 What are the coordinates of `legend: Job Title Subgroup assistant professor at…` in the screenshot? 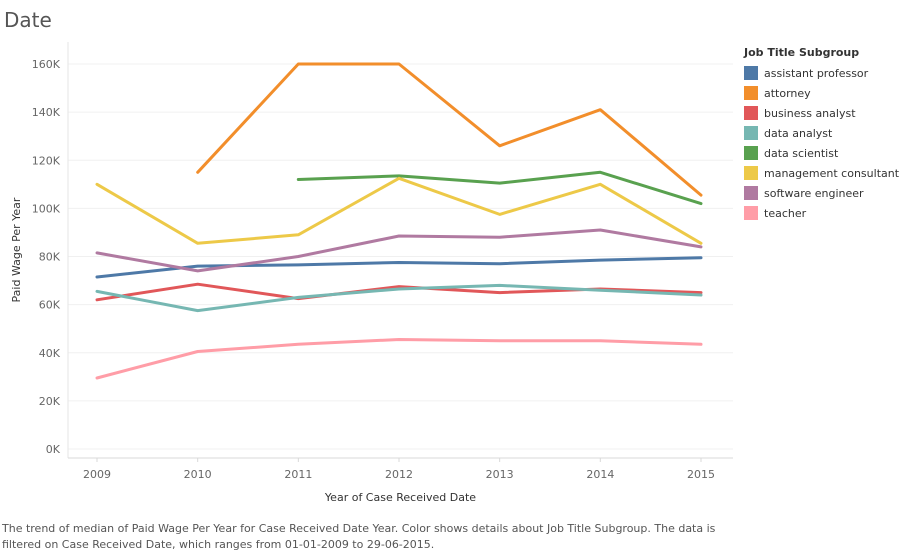 It's located at (821, 134).